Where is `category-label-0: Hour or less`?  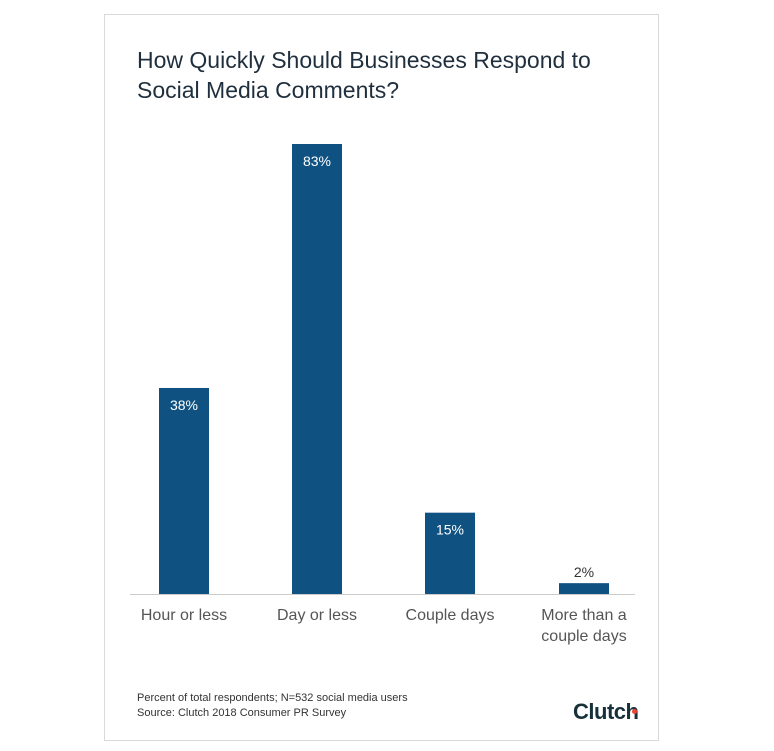
category-label-0: Hour or less is located at coordinates (184, 615).